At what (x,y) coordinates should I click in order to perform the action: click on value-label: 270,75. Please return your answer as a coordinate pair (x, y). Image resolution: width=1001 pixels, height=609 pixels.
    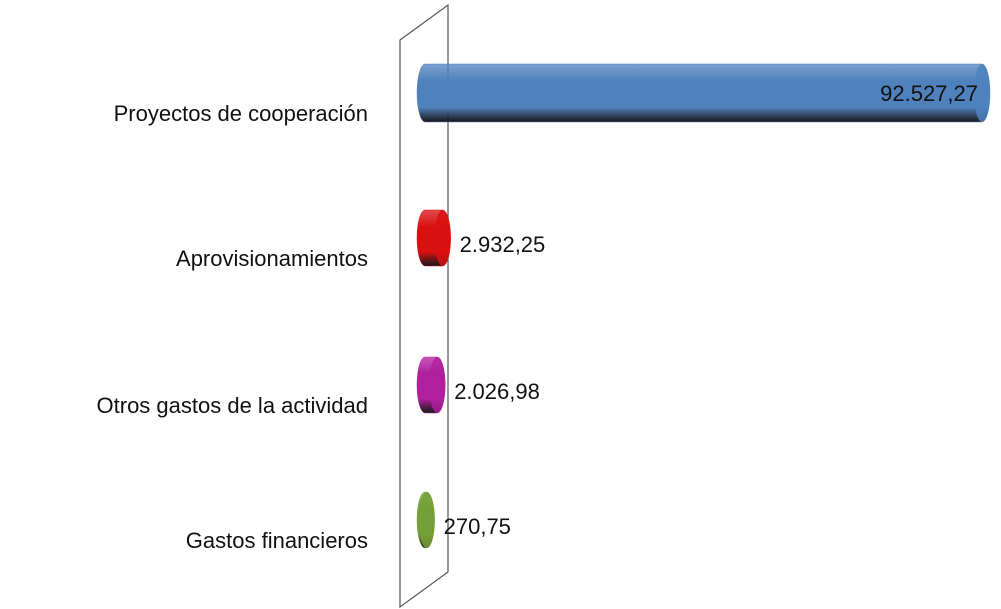
    Looking at the image, I should click on (477, 526).